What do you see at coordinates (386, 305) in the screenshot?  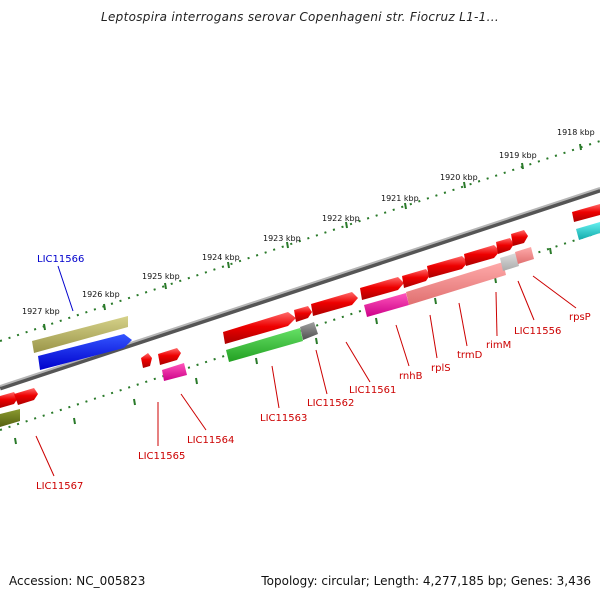 I see `gene-bar-rnhB-magenta` at bounding box center [386, 305].